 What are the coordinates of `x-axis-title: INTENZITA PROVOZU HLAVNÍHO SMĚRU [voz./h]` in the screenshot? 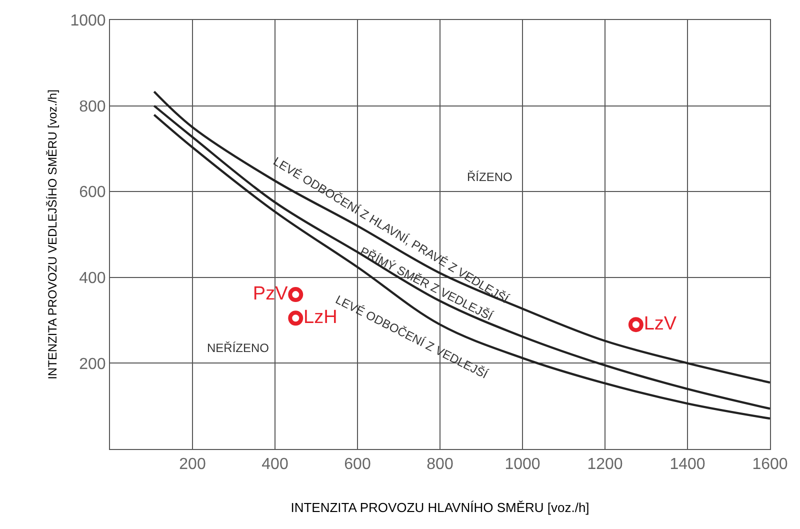 It's located at (440, 507).